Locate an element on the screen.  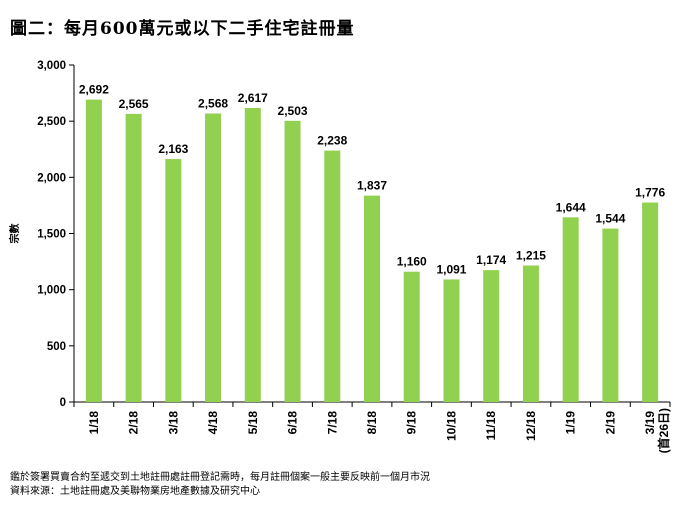
x-tick-label: 1/19 is located at coordinates (571, 423).